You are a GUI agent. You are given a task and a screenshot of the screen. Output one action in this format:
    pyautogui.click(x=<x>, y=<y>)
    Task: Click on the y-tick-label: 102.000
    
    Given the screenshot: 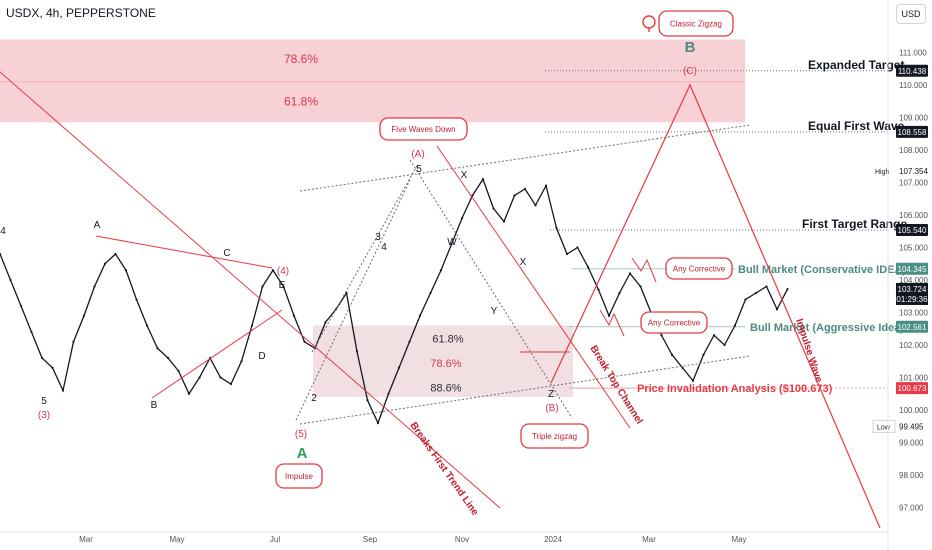 What is the action you would take?
    pyautogui.click(x=913, y=345)
    